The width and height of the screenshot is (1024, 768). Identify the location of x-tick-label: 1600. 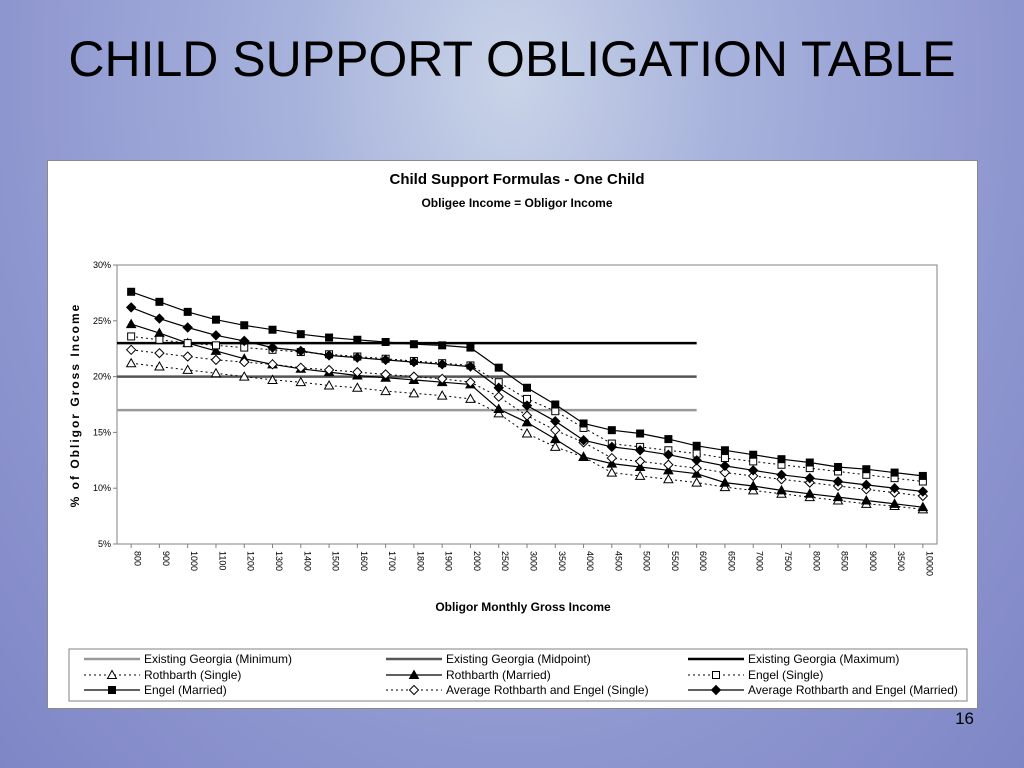
(364, 561).